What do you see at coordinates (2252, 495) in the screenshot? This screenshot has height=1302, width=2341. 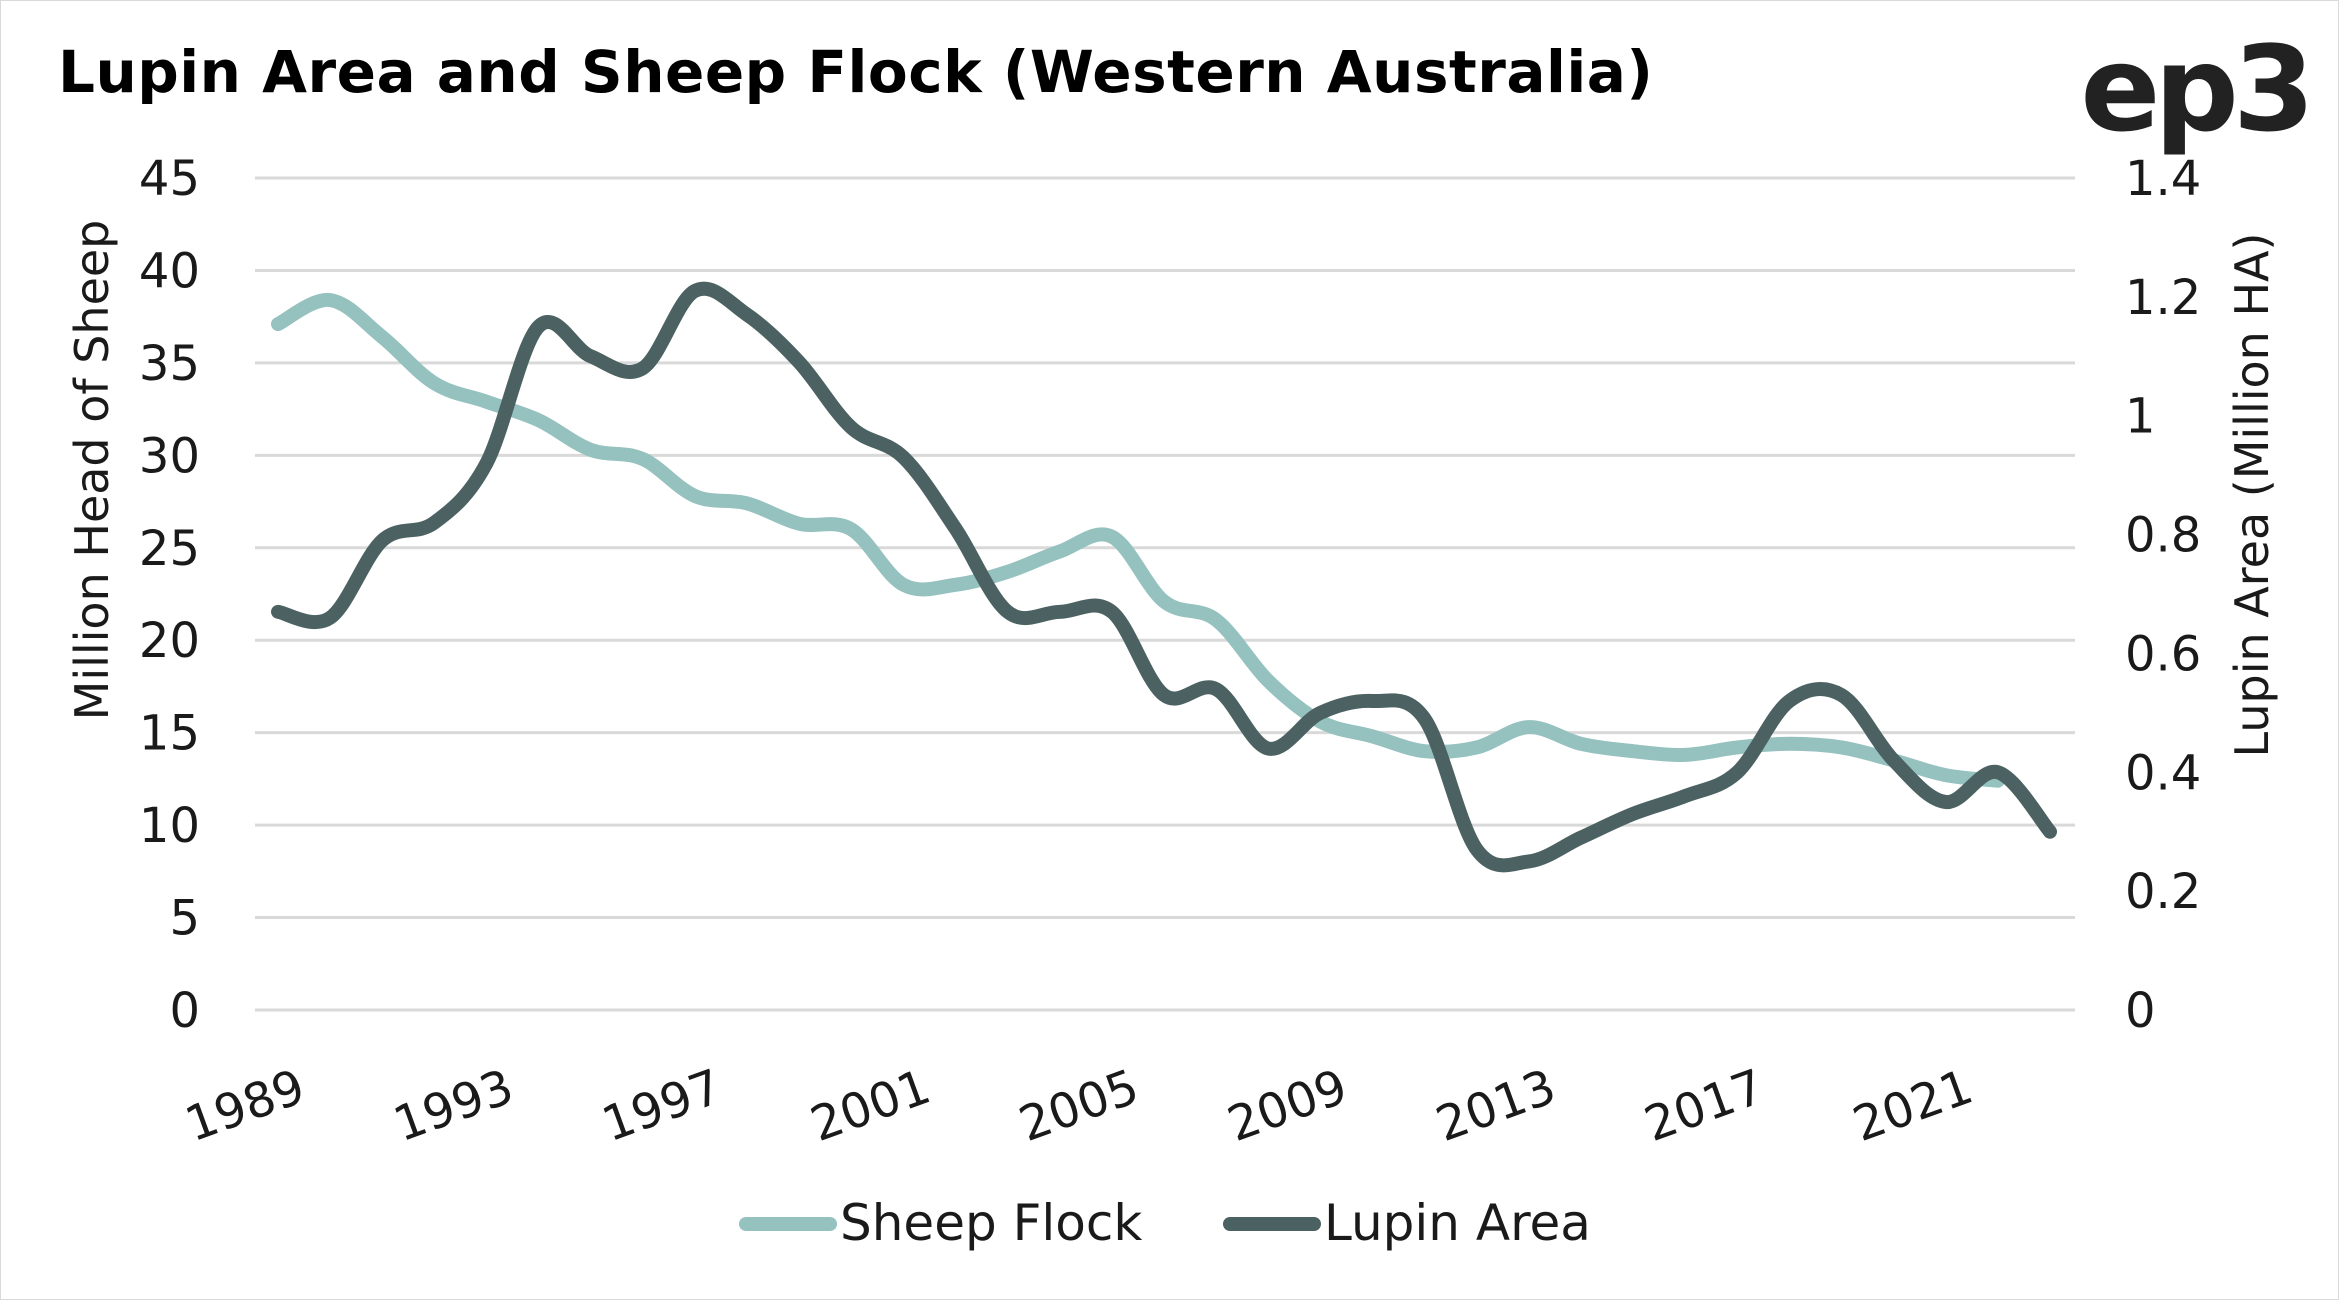 I see `right-axis-title: Lupin Area (Million HA)` at bounding box center [2252, 495].